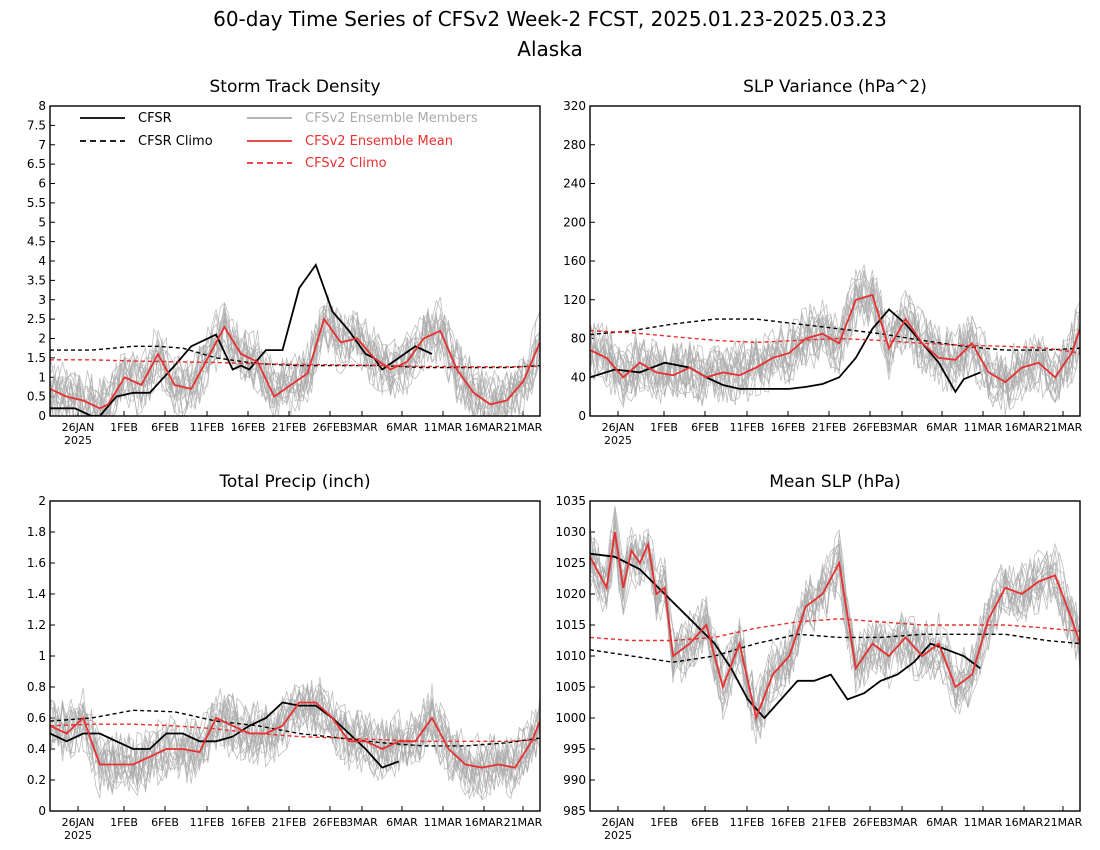  Describe the element at coordinates (570, 563) in the screenshot. I see `y-tick-label: 1025` at that location.